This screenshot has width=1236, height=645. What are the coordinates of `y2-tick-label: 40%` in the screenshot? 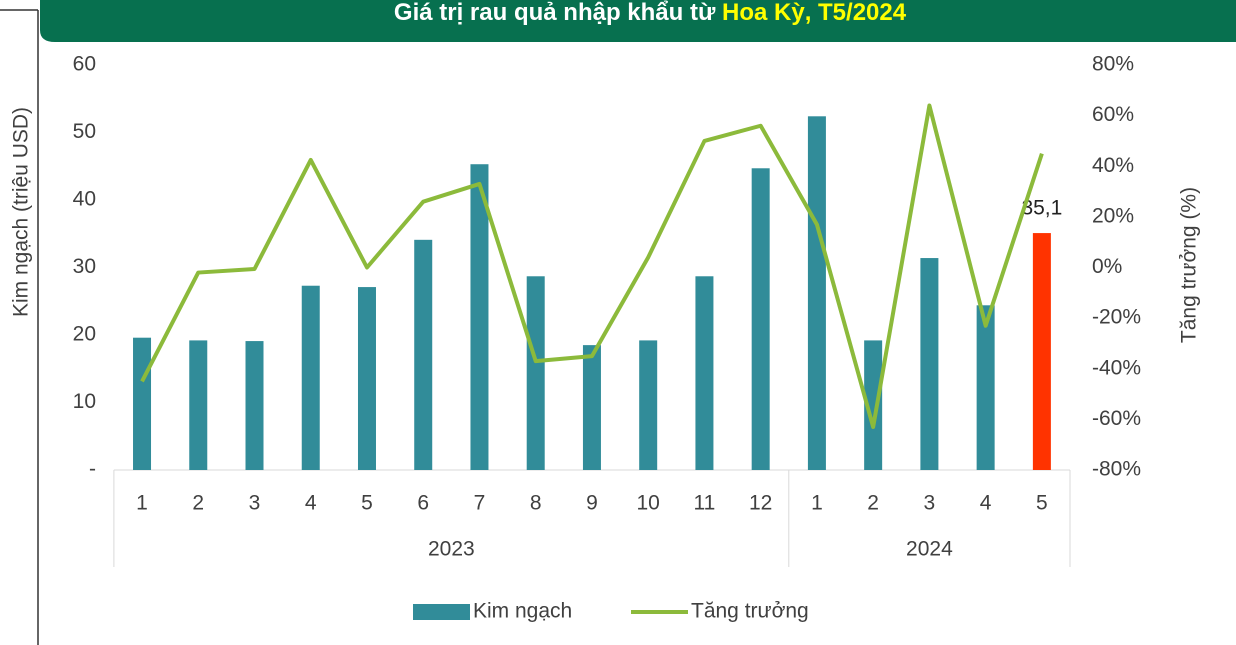 It's located at (1113, 165).